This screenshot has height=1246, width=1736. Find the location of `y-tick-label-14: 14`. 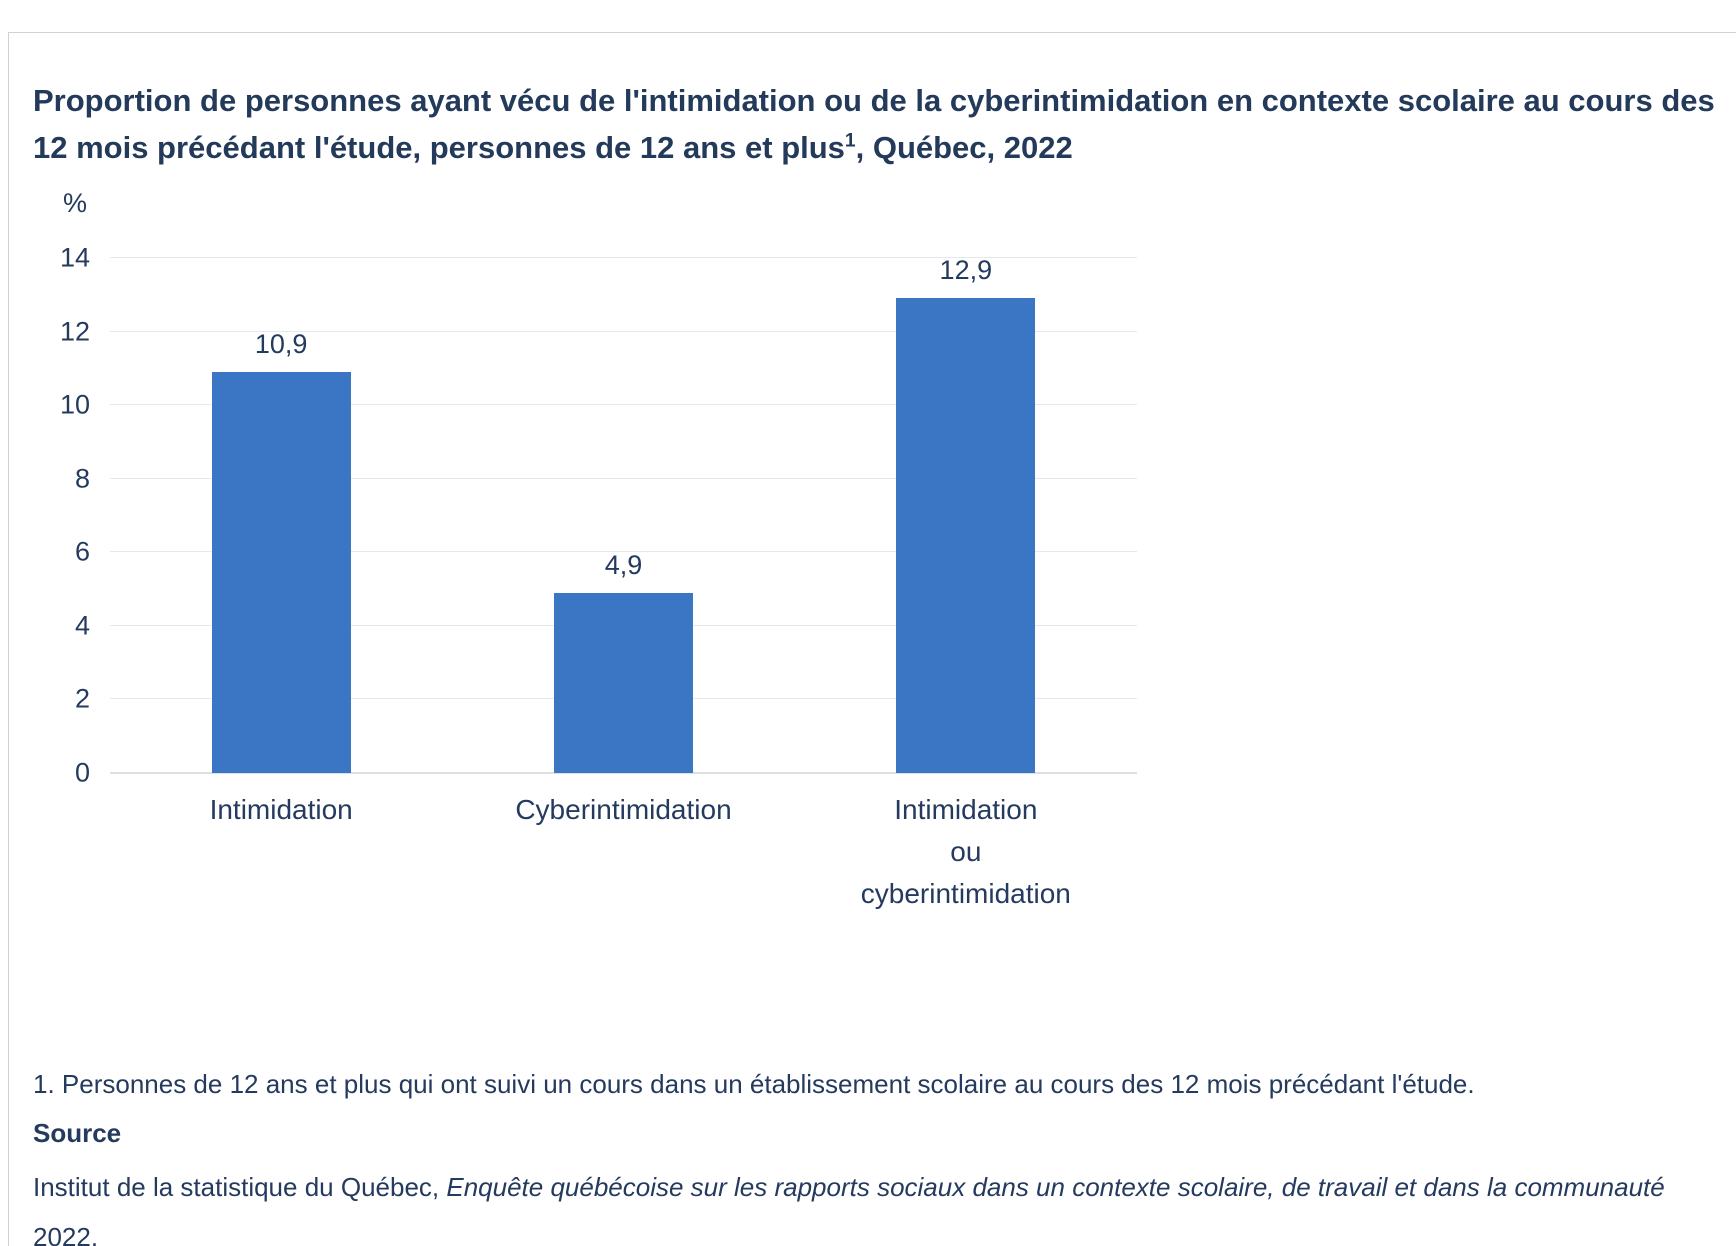

y-tick-label-14: 14 is located at coordinates (74, 257).